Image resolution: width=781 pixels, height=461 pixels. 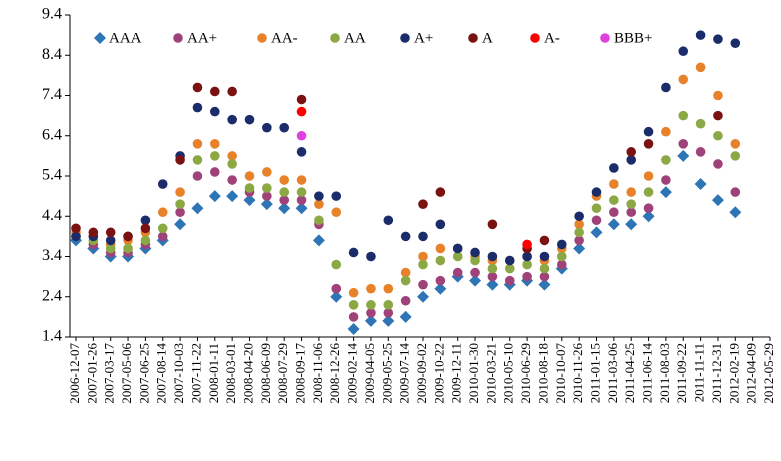 I want to click on x-tick-label: 2007-01-26, so click(x=91, y=373).